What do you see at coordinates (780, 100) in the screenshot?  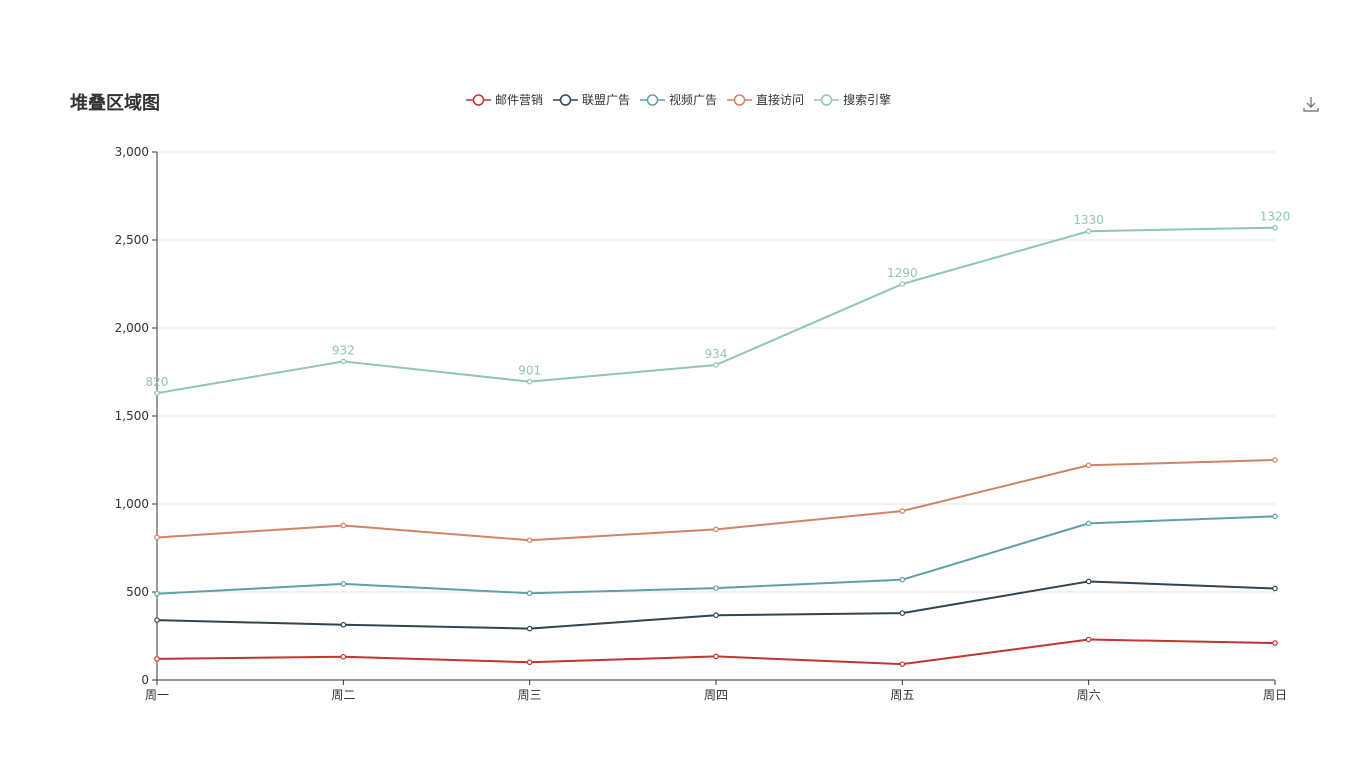 I see `legend-label-3: 直接访问` at bounding box center [780, 100].